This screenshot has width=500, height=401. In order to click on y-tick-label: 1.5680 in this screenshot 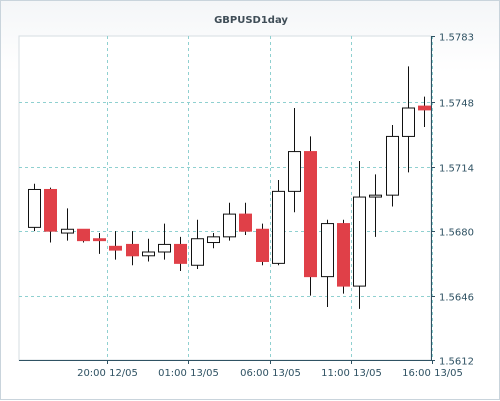, I will do `click(456, 233)`.